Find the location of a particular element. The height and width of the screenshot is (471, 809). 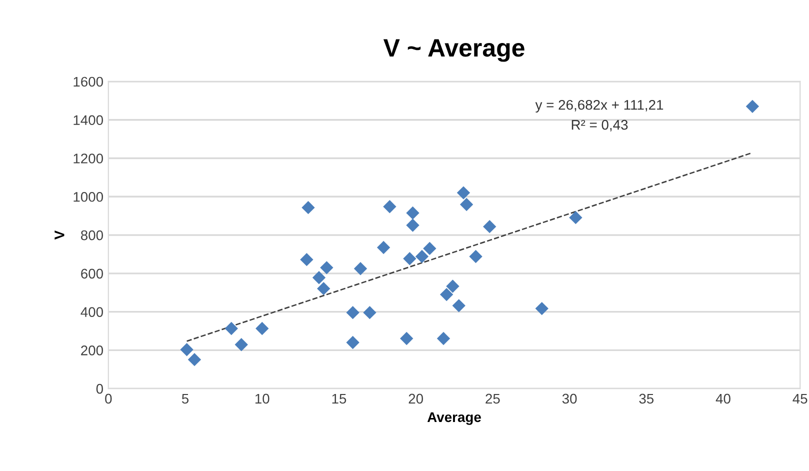

x-tick-label: 15 is located at coordinates (339, 399).